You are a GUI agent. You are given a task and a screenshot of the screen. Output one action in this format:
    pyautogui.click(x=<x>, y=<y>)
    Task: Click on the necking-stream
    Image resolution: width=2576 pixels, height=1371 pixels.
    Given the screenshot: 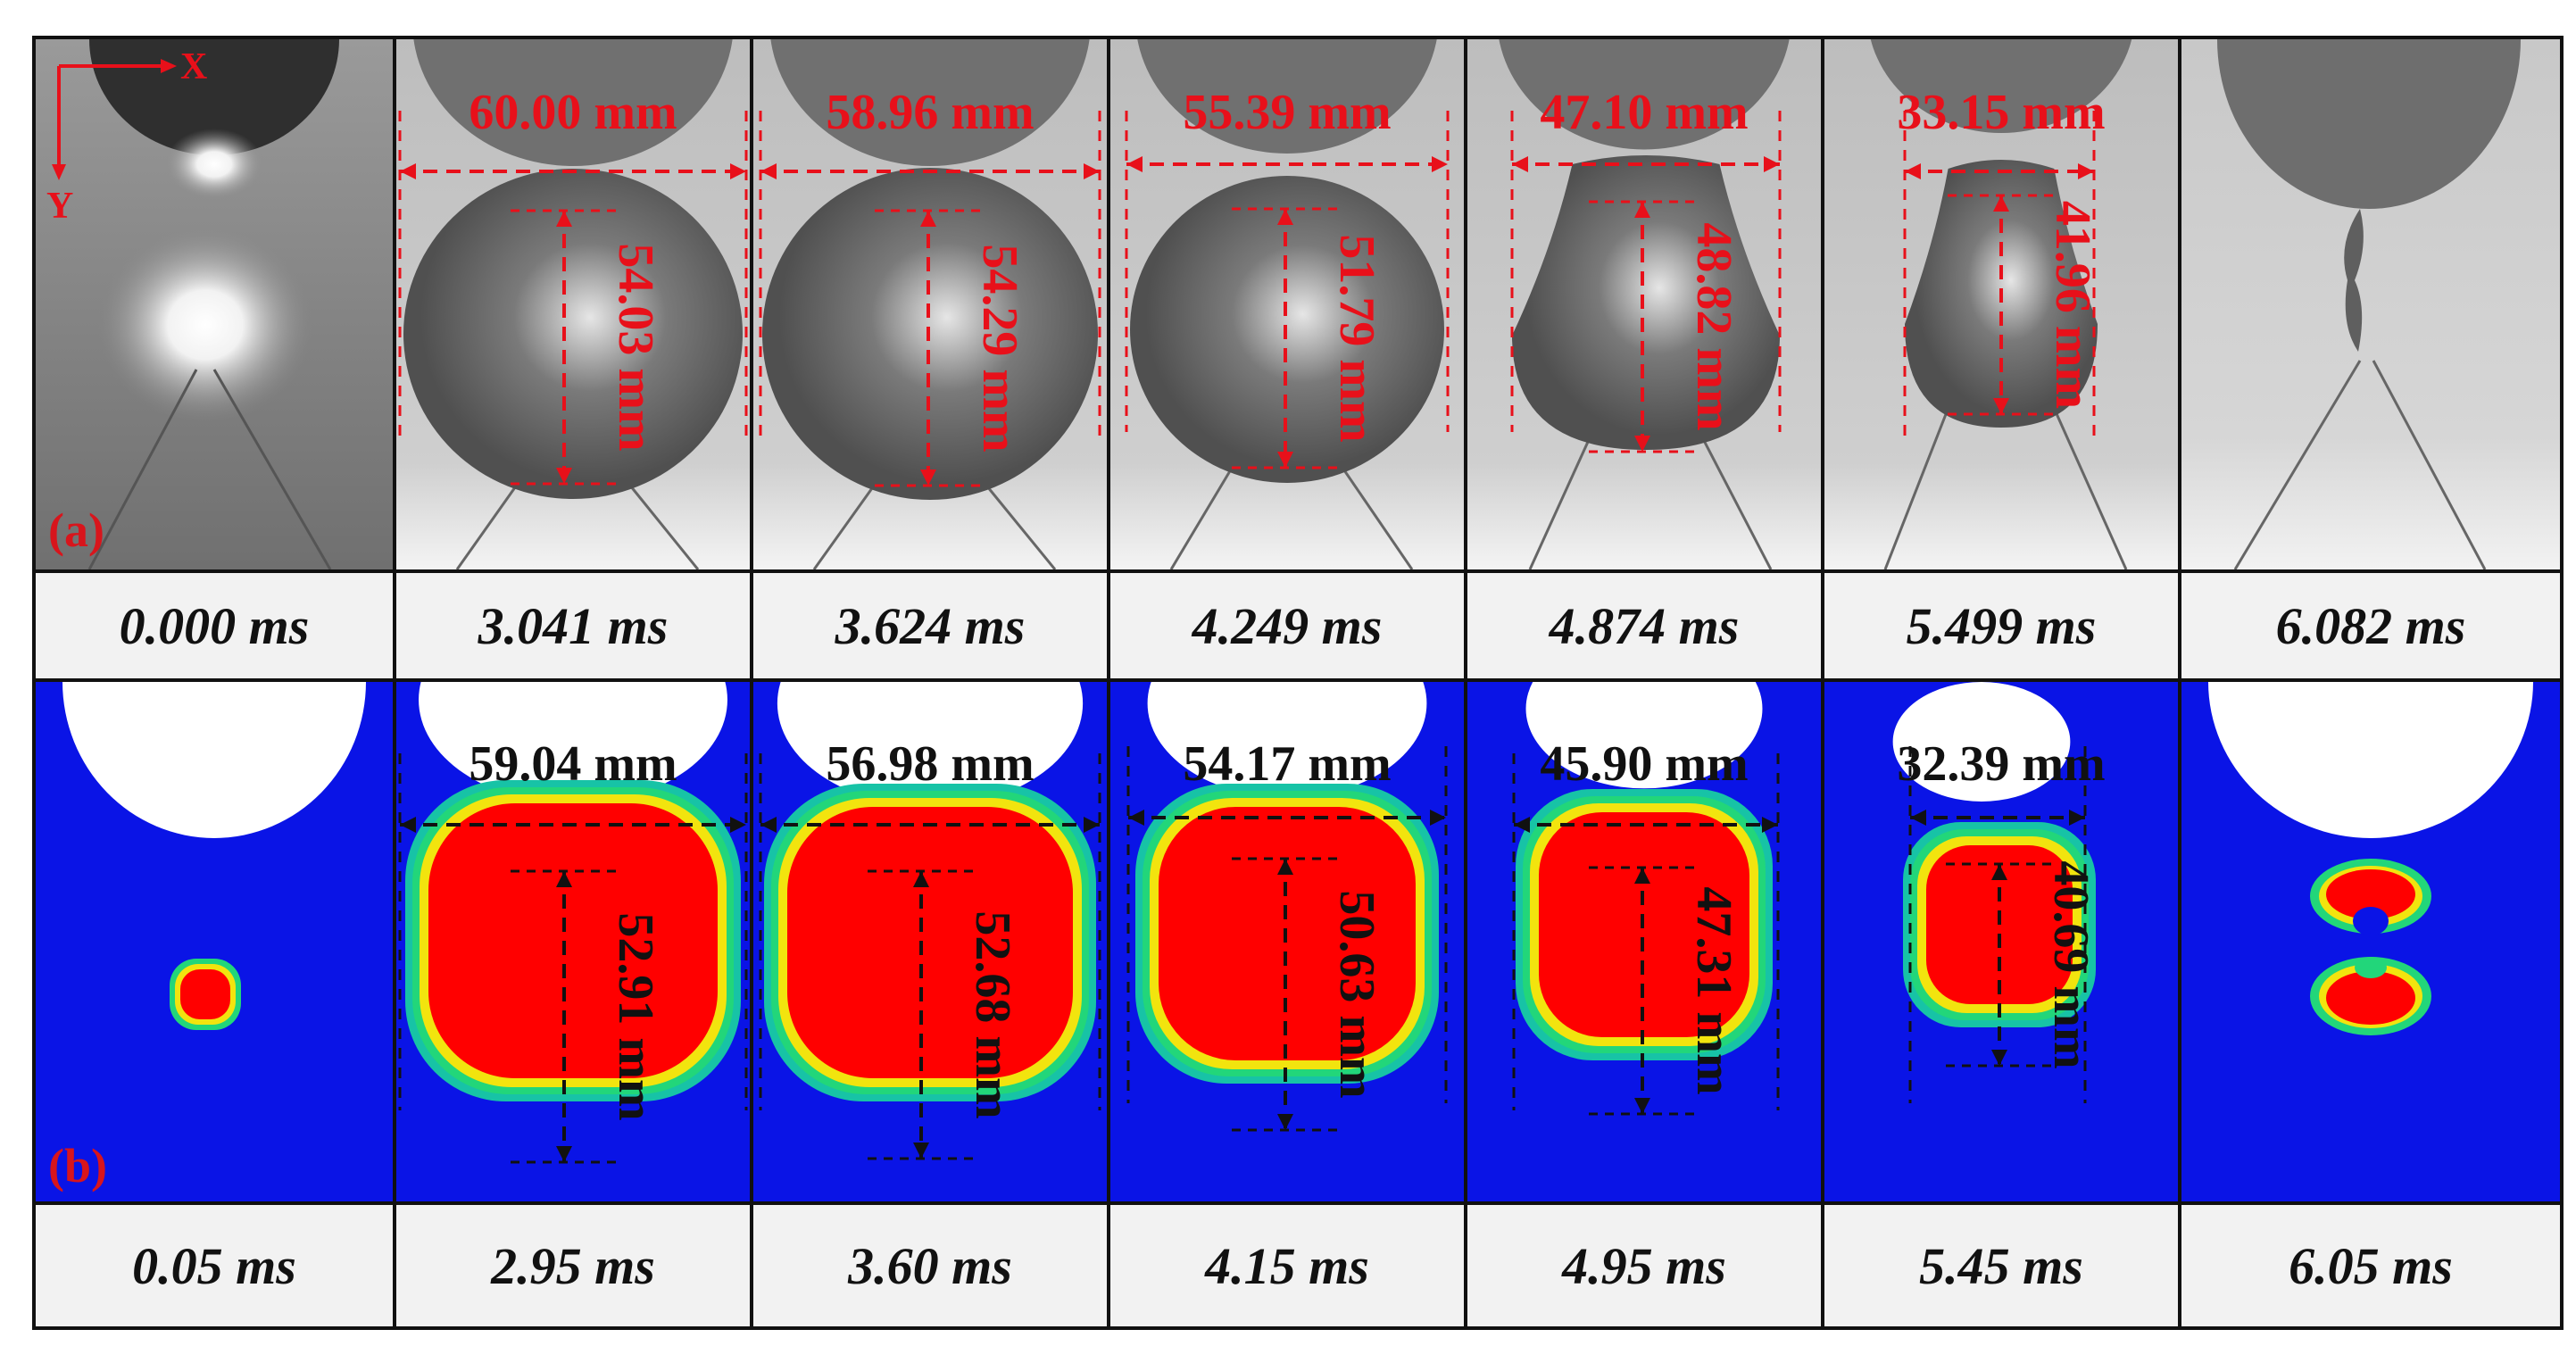 What is the action you would take?
    pyautogui.click(x=2354, y=280)
    